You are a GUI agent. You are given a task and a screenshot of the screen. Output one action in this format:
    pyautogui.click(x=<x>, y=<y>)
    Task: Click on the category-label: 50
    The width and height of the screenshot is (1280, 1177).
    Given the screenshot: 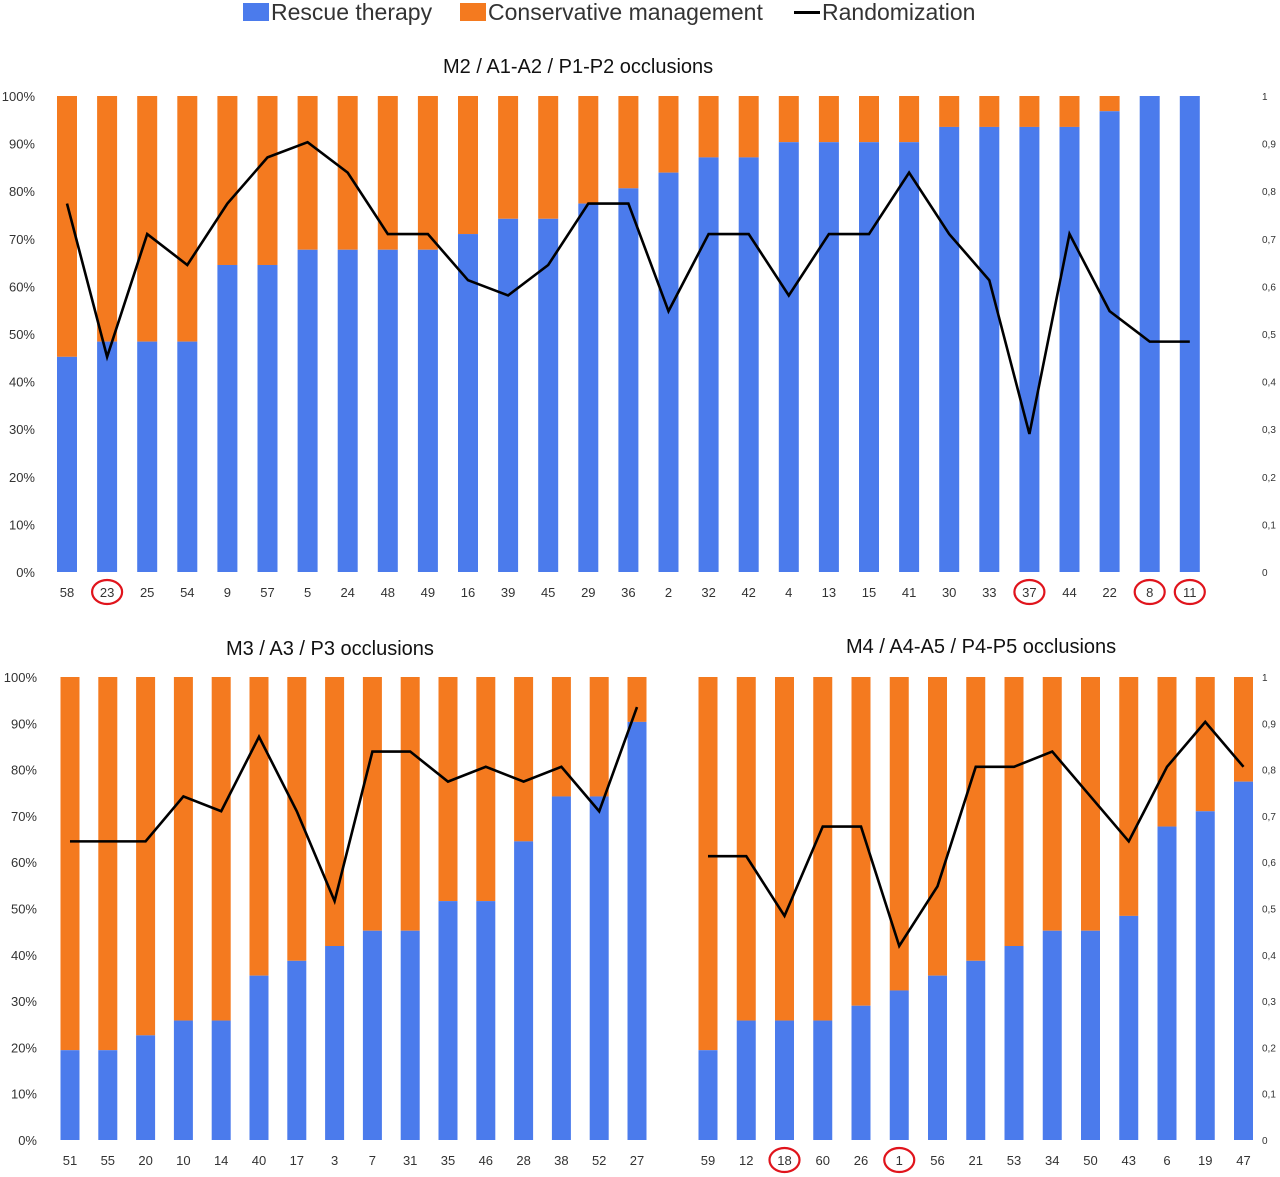 What is the action you would take?
    pyautogui.click(x=1090, y=1160)
    